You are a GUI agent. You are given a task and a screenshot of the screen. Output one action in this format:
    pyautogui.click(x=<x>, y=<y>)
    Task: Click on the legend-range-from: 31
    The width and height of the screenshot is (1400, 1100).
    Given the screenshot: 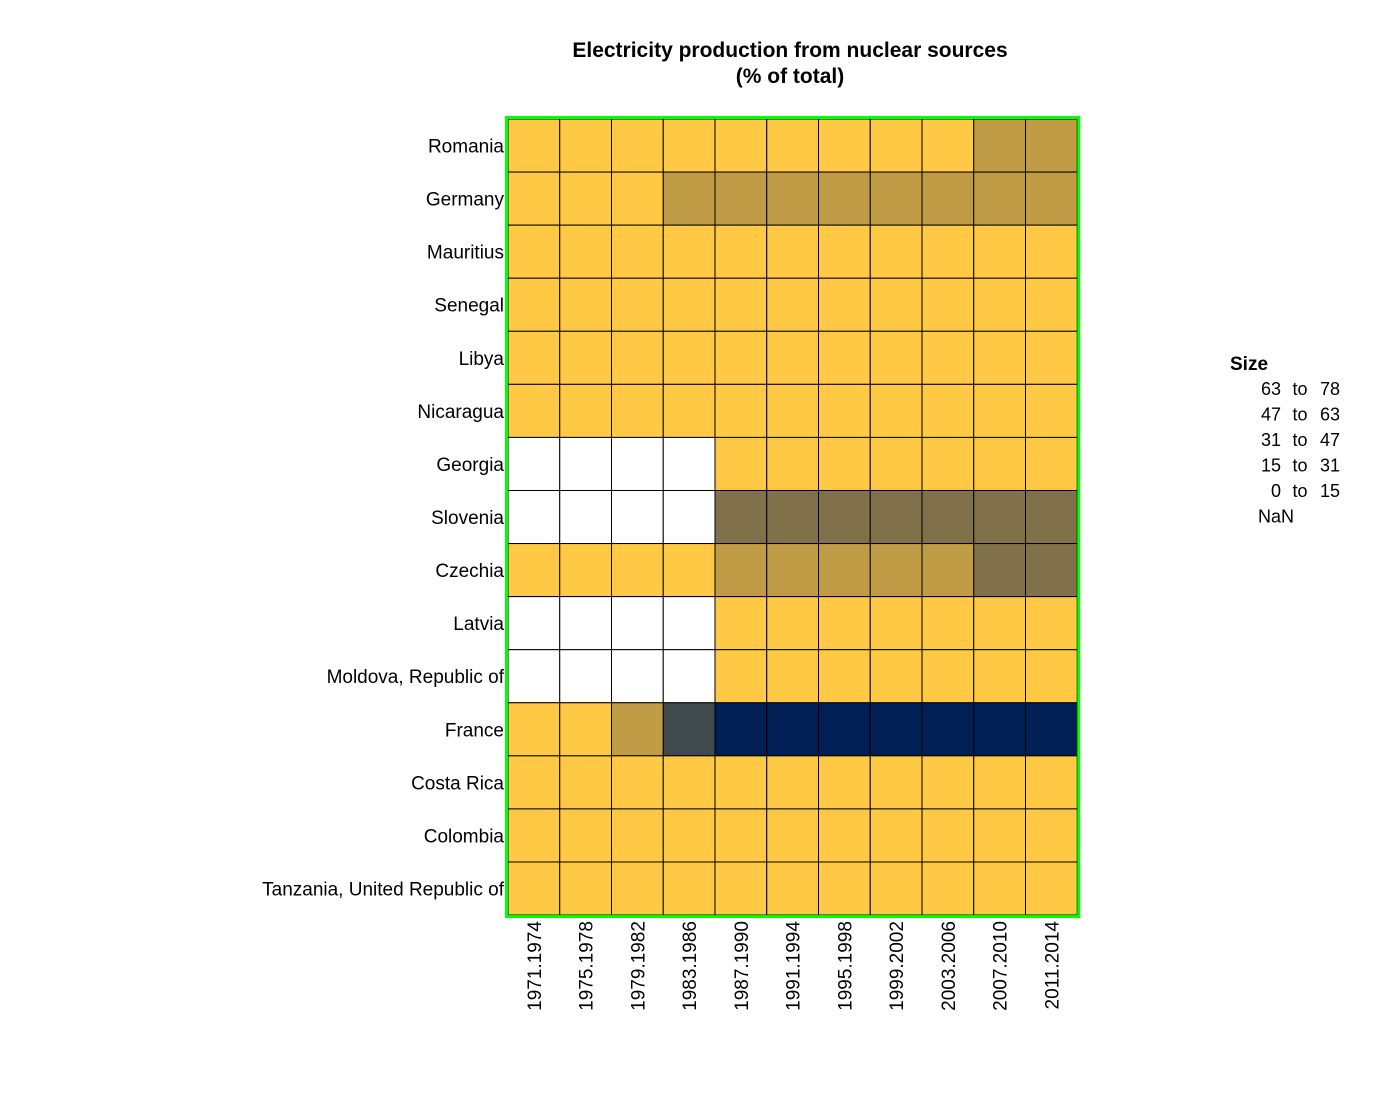 What is the action you would take?
    pyautogui.click(x=1271, y=440)
    